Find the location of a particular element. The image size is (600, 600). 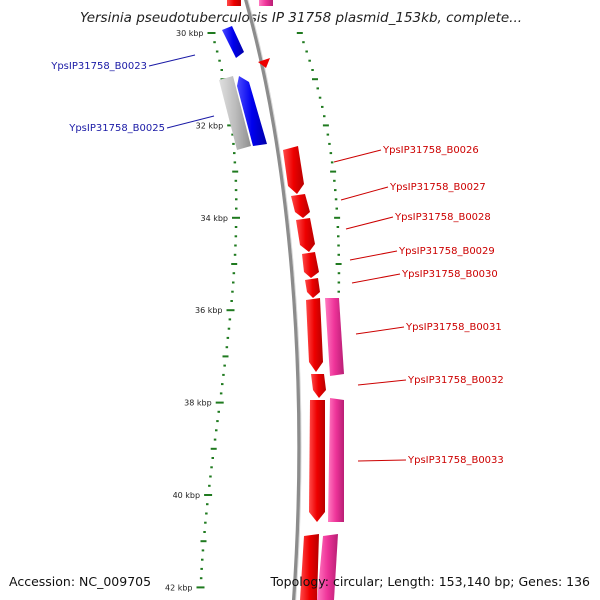

genome-backbone is located at coordinates (272, 300).